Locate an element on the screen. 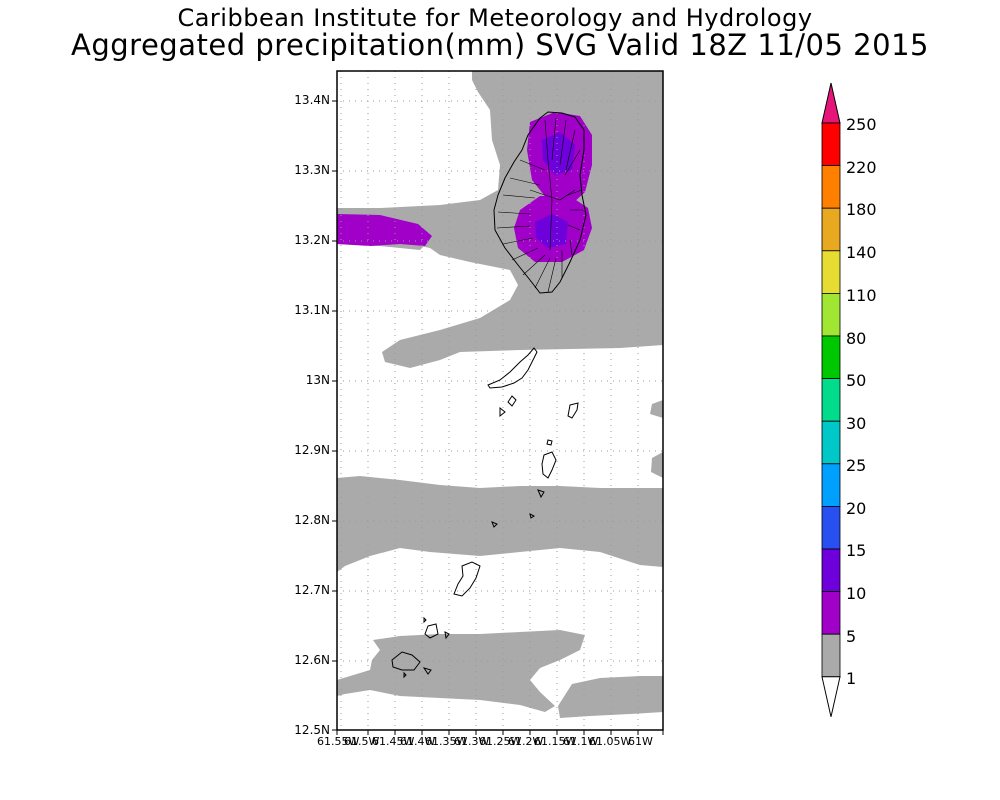 This screenshot has width=1000, height=800. colorbar is located at coordinates (831, 399).